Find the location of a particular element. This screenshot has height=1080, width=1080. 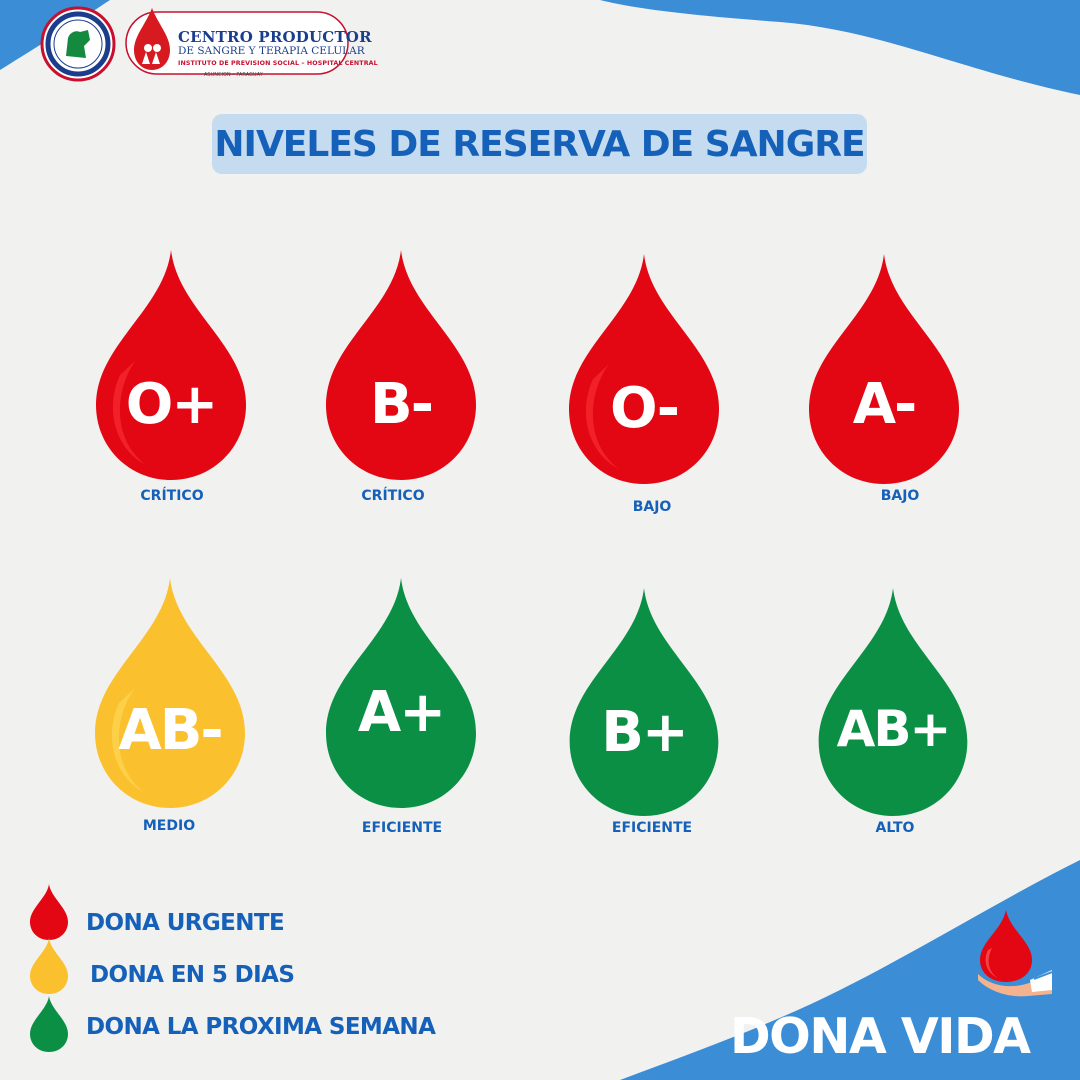

blood-drop-ab-positive: AB+ is located at coordinates (893, 702).